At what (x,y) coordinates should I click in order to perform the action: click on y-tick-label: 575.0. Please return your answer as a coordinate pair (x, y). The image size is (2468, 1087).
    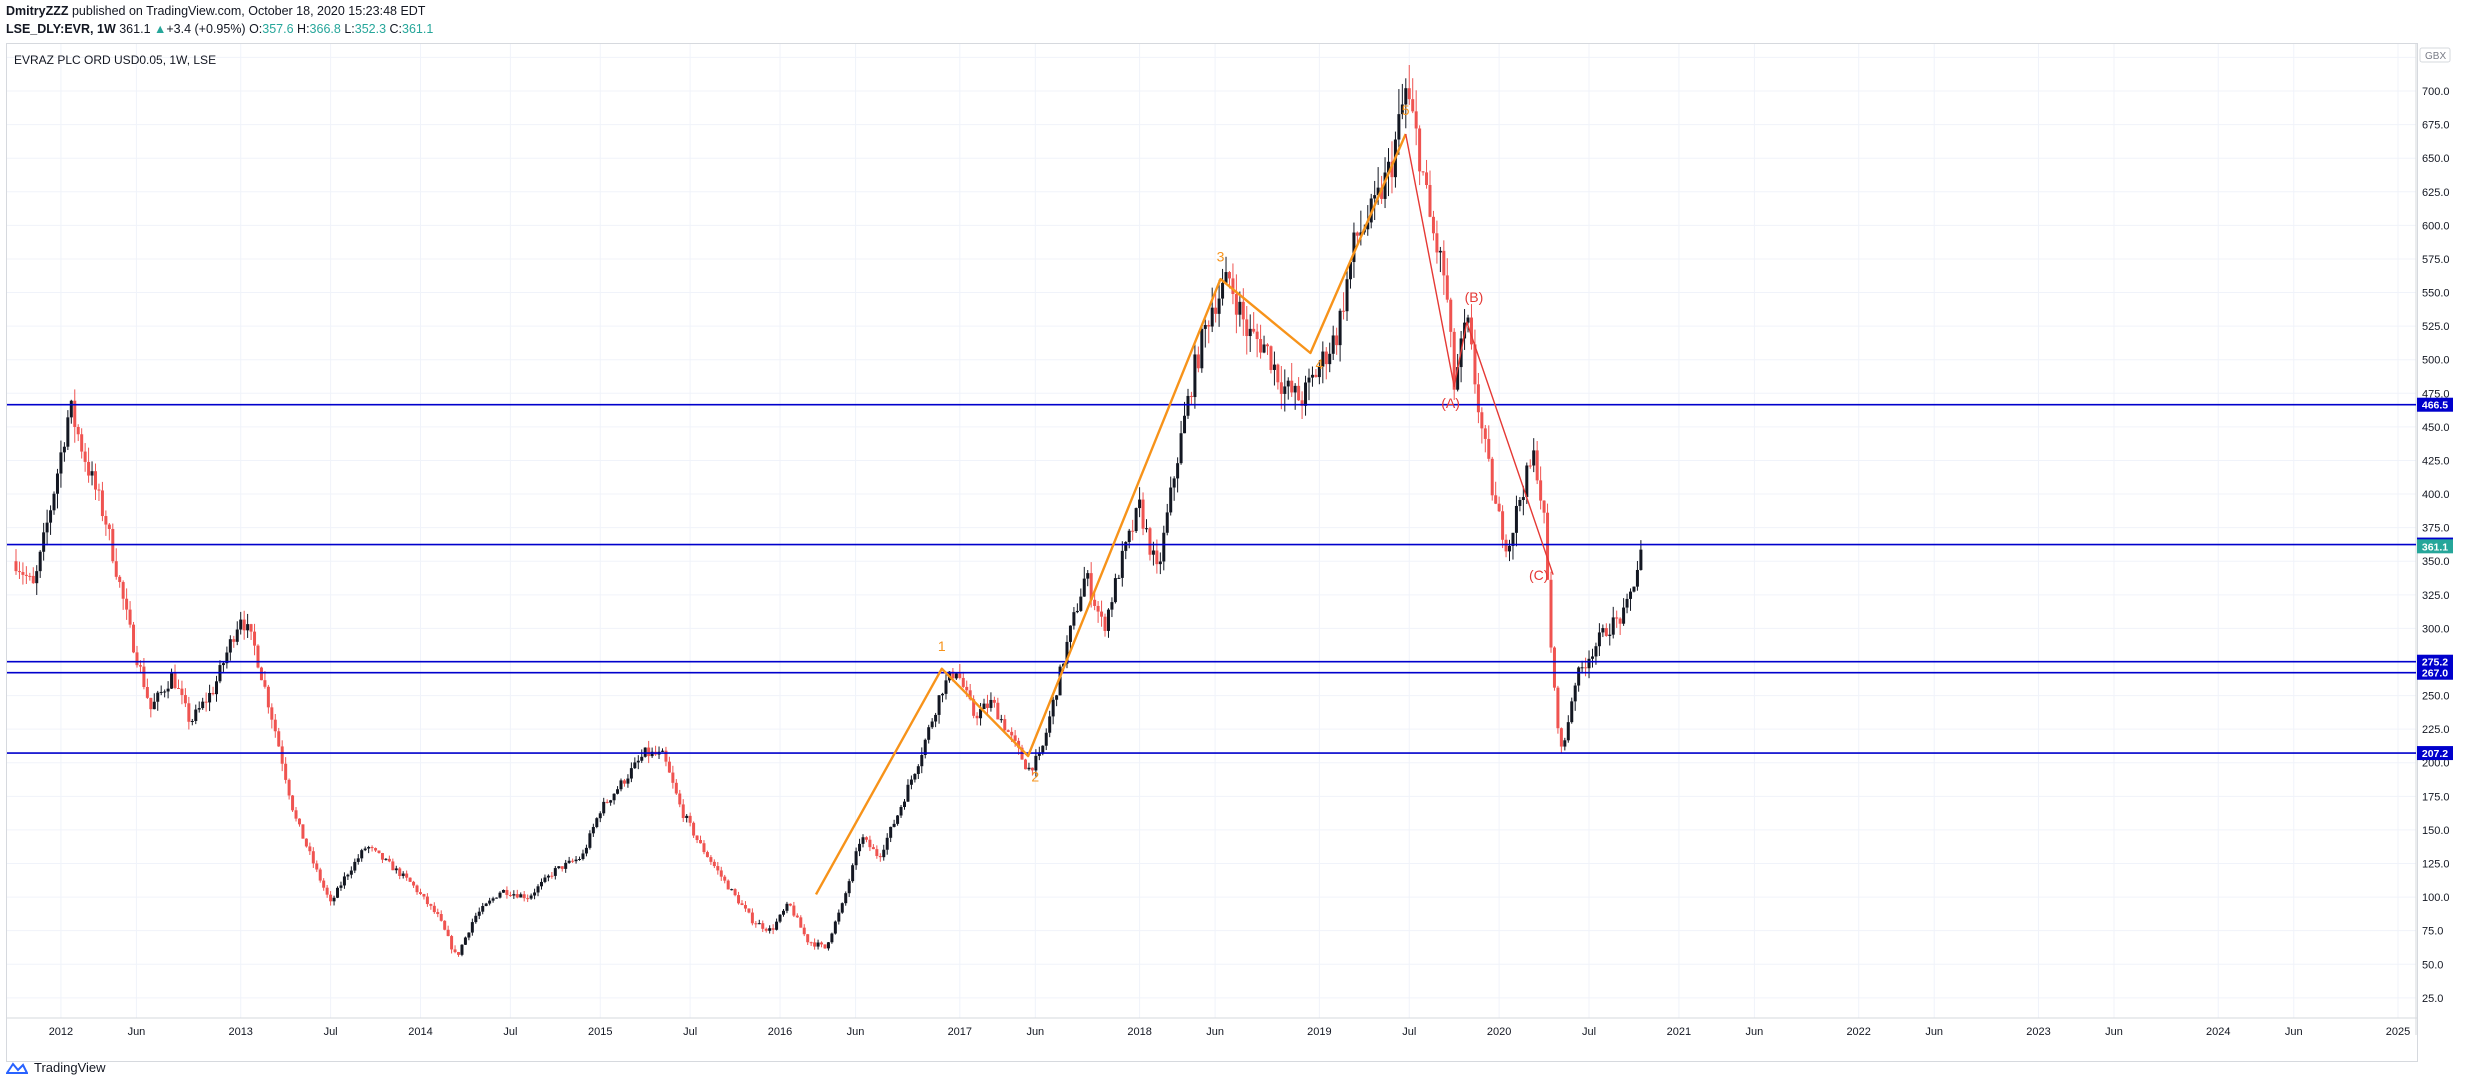
    Looking at the image, I should click on (2436, 260).